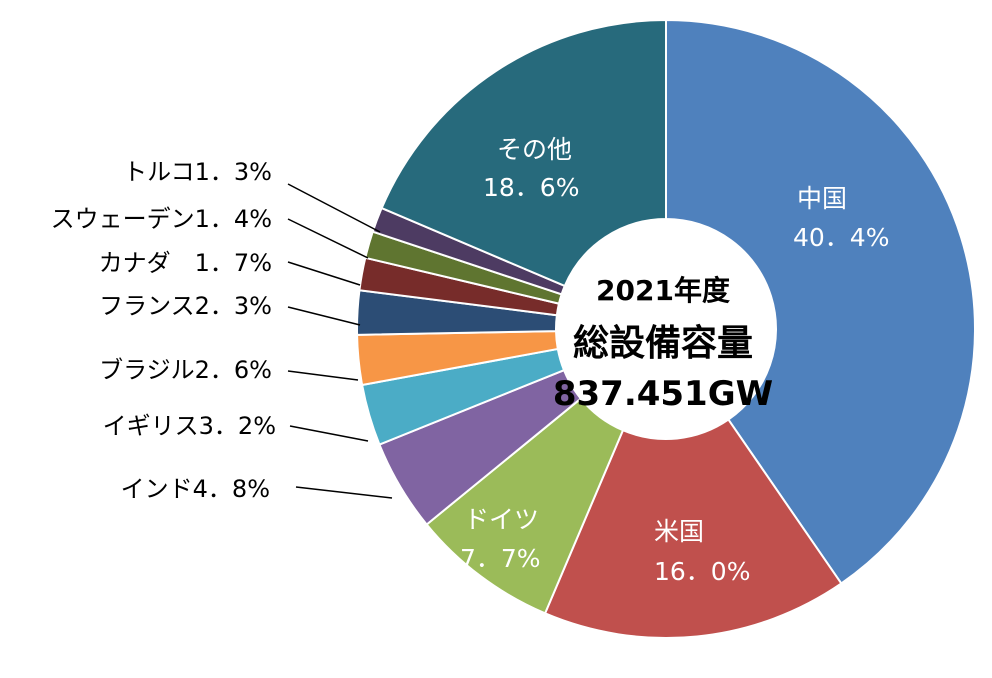 The height and width of the screenshot is (678, 992). What do you see at coordinates (501, 519) in the screenshot?
I see `slice-name-label: ドイツ` at bounding box center [501, 519].